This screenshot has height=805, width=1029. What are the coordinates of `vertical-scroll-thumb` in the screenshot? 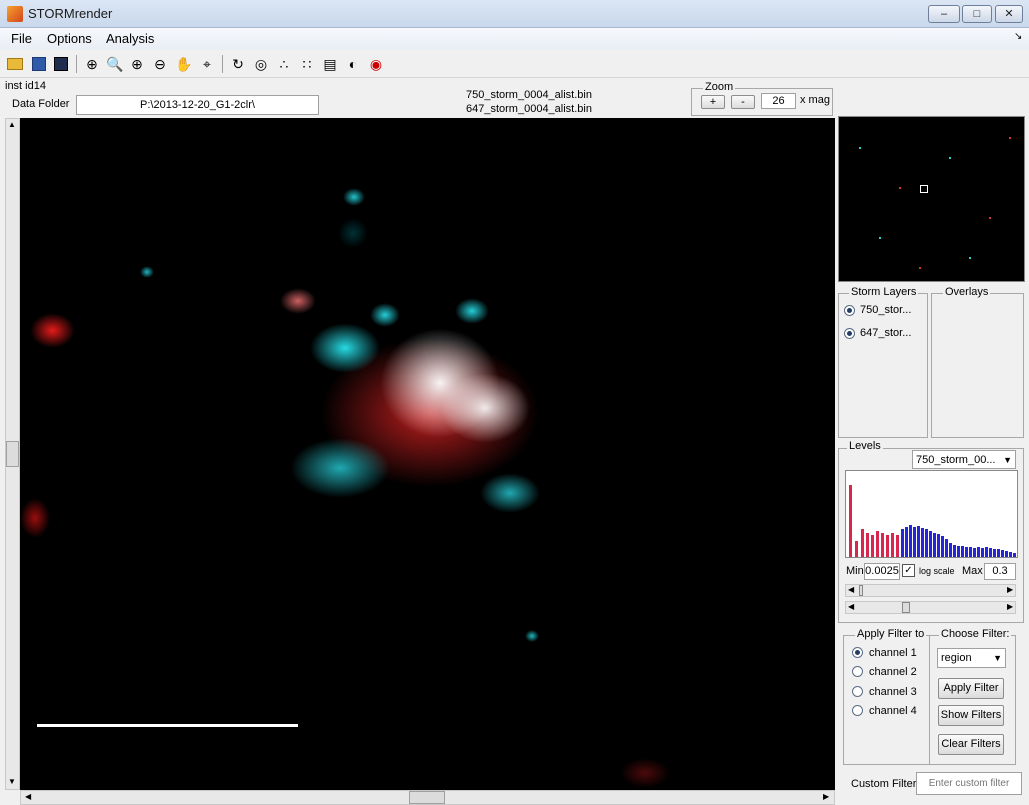 It's located at (12, 454).